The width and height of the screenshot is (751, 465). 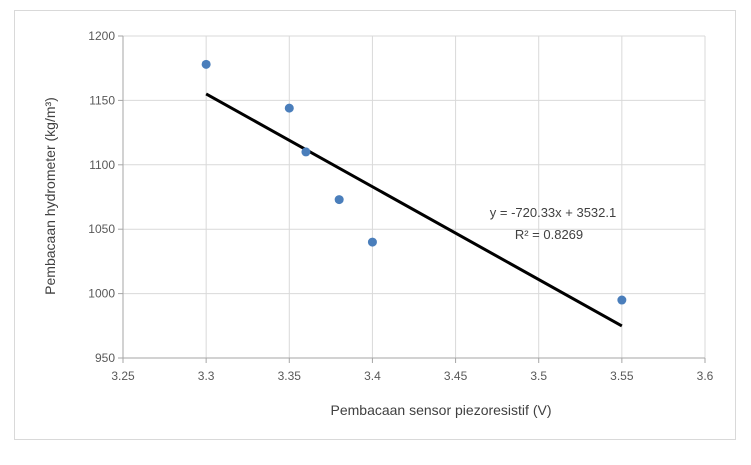 I want to click on y-axis-title: Pembacaan hydrometer (kg/m³), so click(x=50, y=196).